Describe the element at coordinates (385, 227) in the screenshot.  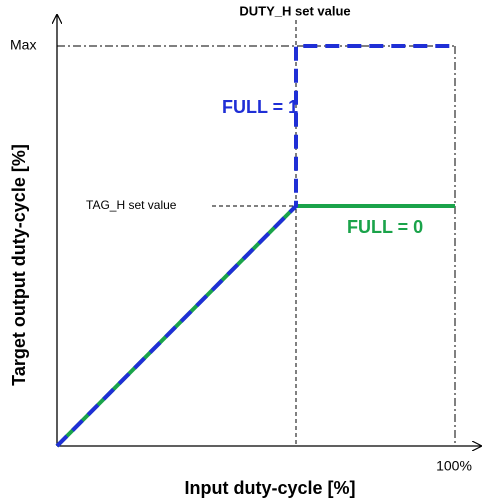
I see `full0-label: FULL = 0` at that location.